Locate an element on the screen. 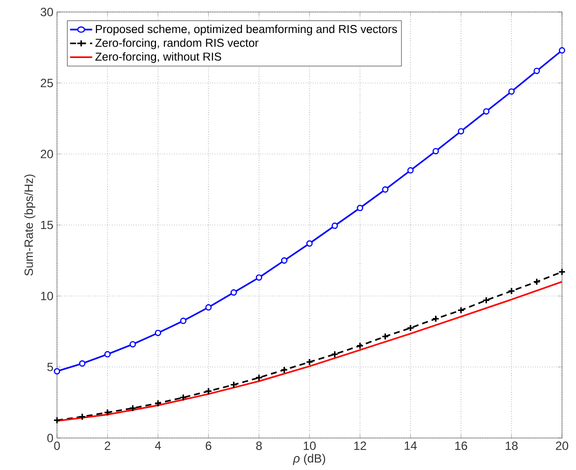 The height and width of the screenshot is (470, 576). x-tick-label: 18 is located at coordinates (512, 446).